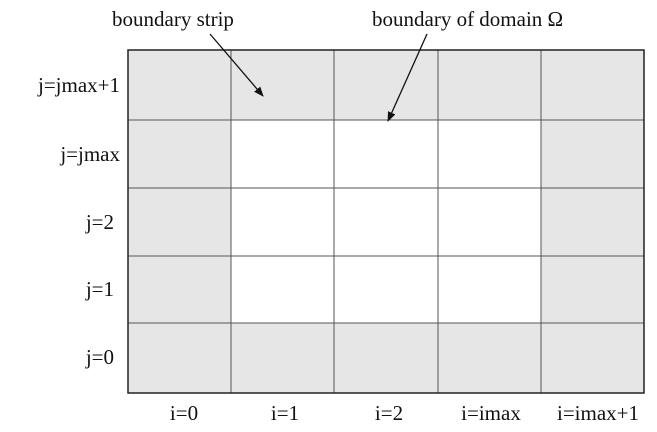 This screenshot has height=432, width=657. Describe the element at coordinates (592, 221) in the screenshot. I see `boundary-strip-right` at that location.